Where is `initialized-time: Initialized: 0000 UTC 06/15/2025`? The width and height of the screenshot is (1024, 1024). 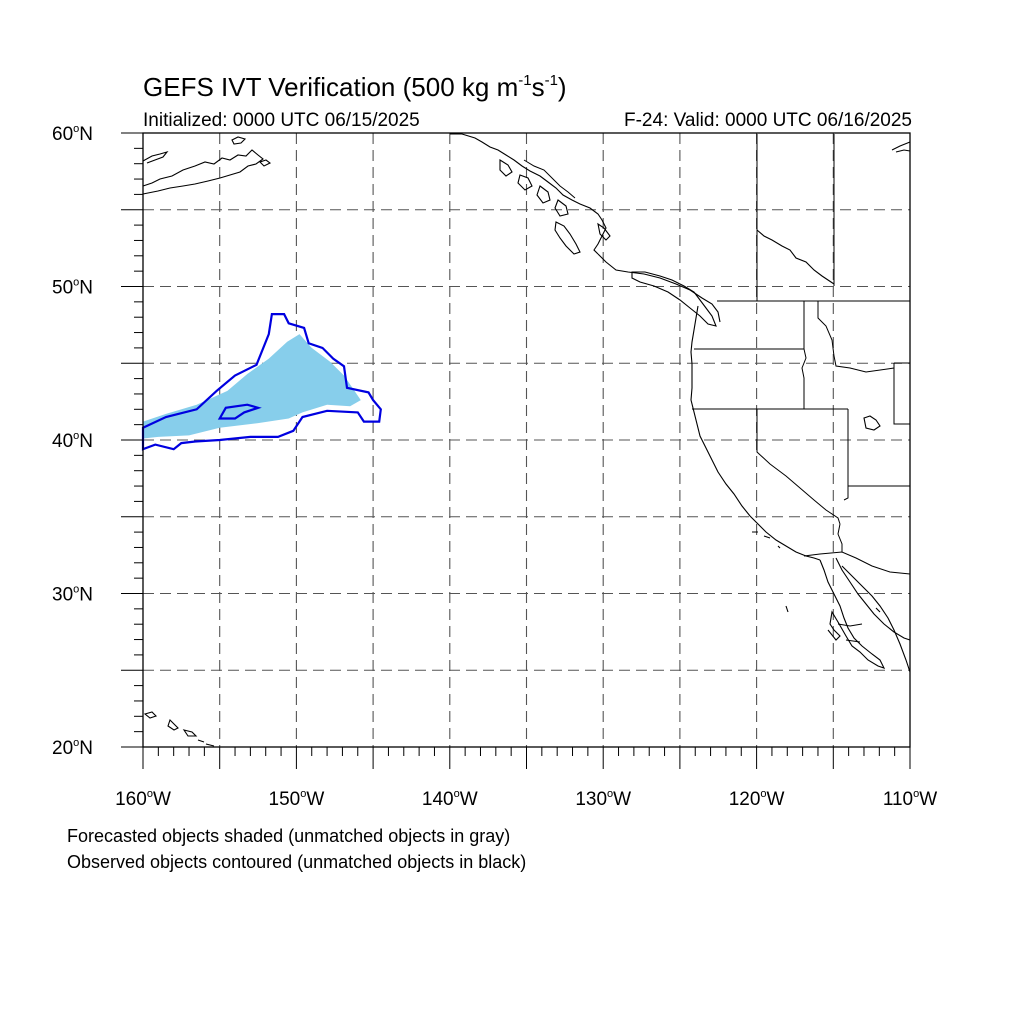 initialized-time: Initialized: 0000 UTC 06/15/2025 is located at coordinates (281, 120).